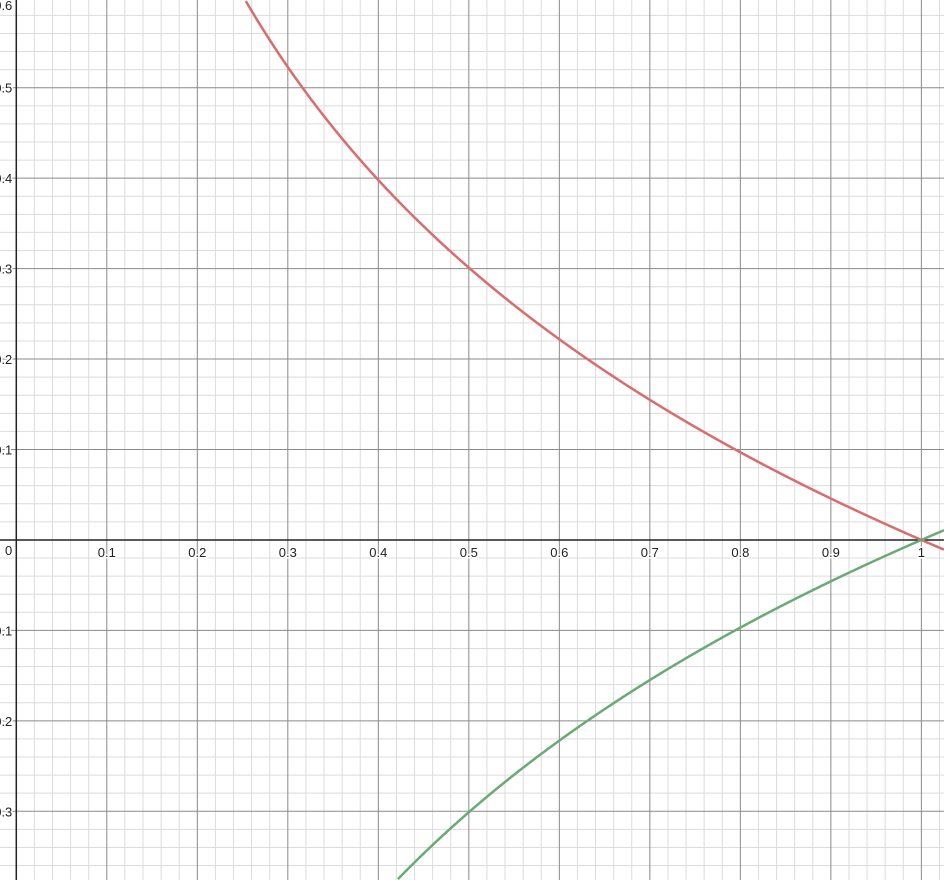 The image size is (944, 880). I want to click on y-tick-label: 0.1, so click(6, 449).